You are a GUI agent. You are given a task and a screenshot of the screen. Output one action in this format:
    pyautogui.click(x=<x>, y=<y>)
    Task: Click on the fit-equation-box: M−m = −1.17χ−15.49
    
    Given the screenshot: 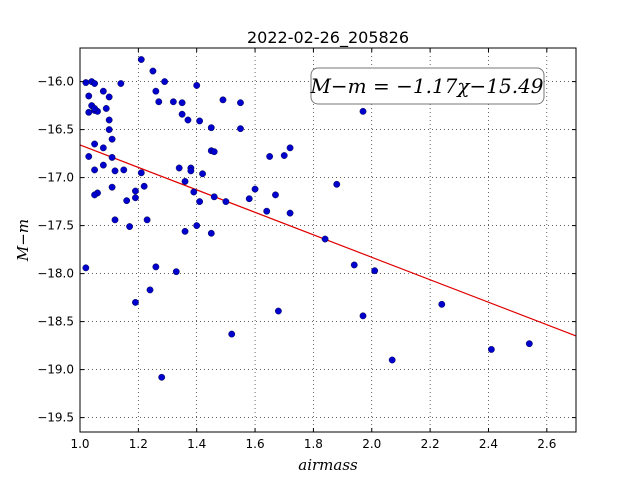 What is the action you would take?
    pyautogui.click(x=427, y=86)
    